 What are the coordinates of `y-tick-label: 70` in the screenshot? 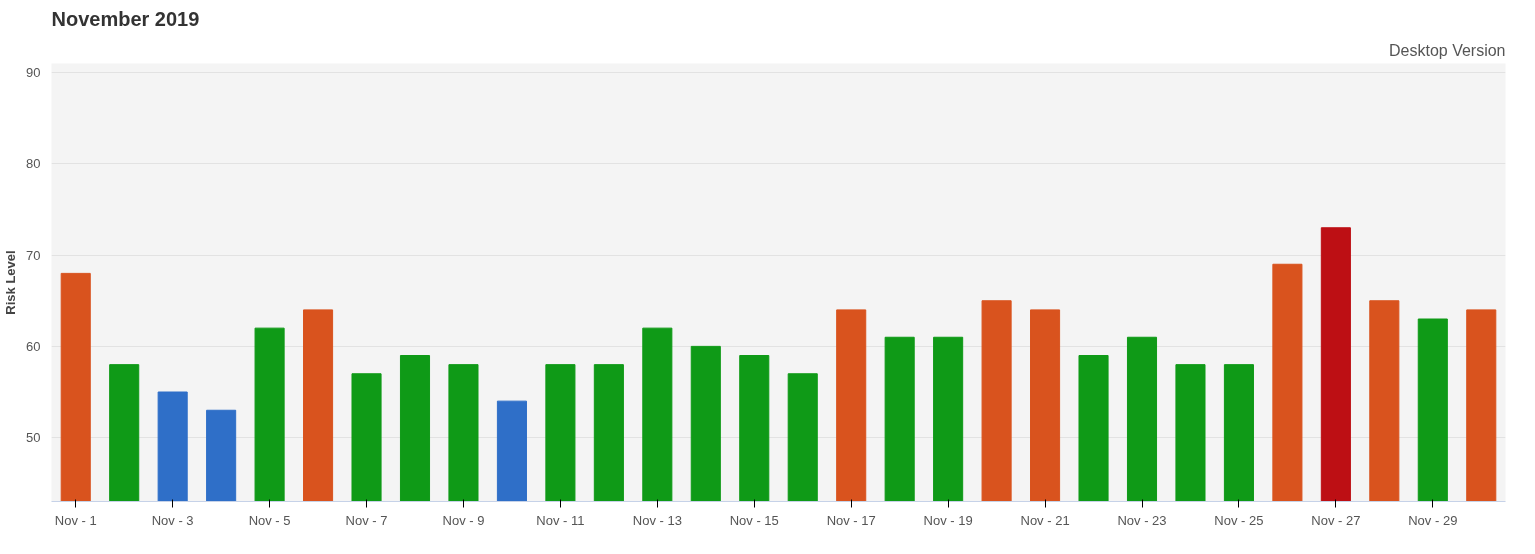 It's located at (33, 255).